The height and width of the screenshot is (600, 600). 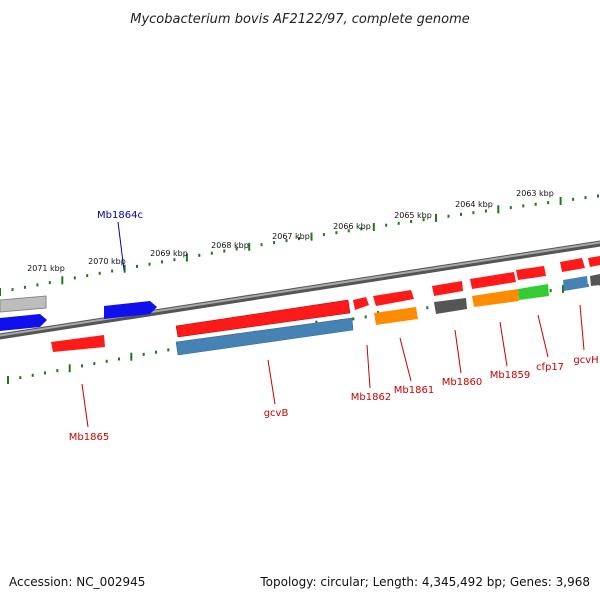 What do you see at coordinates (361, 303) in the screenshot?
I see `gene-feature-mb1862` at bounding box center [361, 303].